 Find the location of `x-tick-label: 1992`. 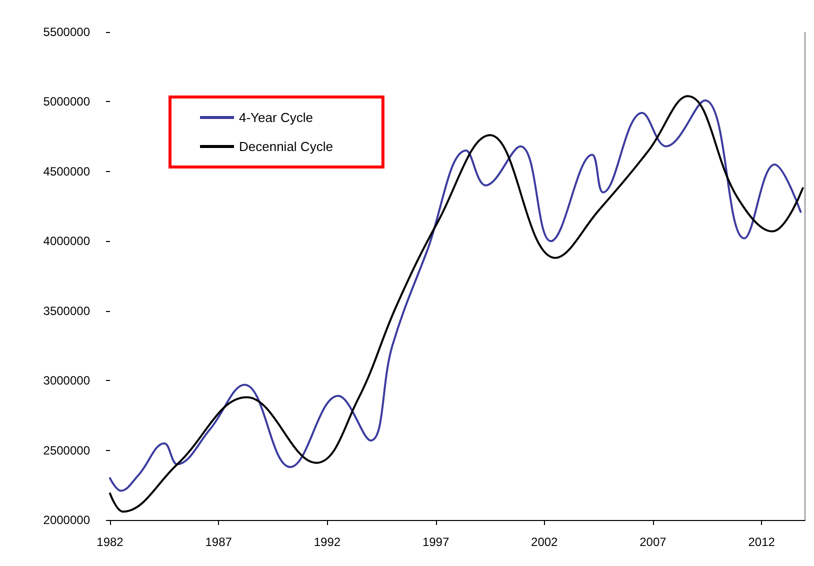

x-tick-label: 1992 is located at coordinates (327, 542).